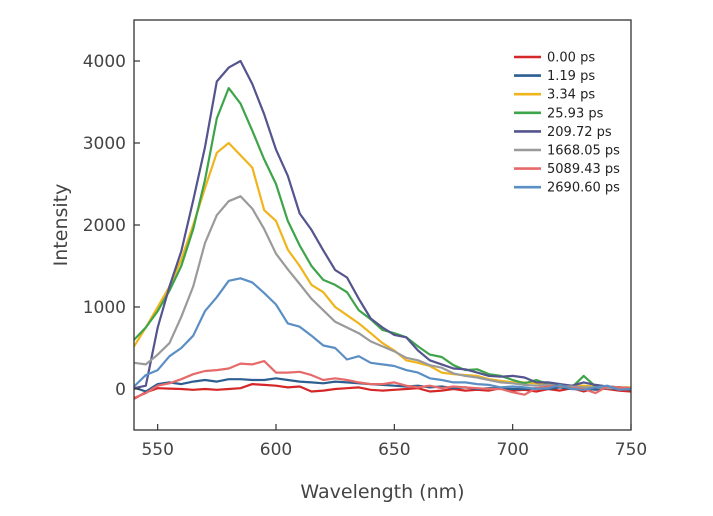 This screenshot has width=713, height=516. I want to click on x-tick-label: 550, so click(157, 450).